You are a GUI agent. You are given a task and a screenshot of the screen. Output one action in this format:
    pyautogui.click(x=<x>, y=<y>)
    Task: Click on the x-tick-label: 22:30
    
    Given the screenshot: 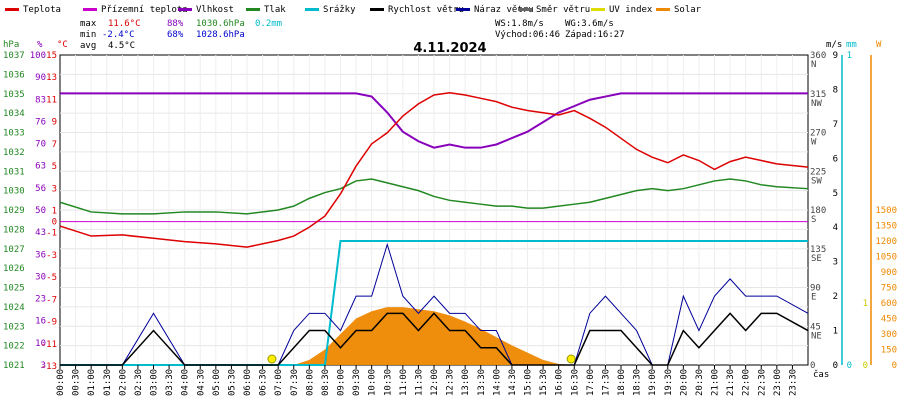 What is the action you would take?
    pyautogui.click(x=762, y=382)
    